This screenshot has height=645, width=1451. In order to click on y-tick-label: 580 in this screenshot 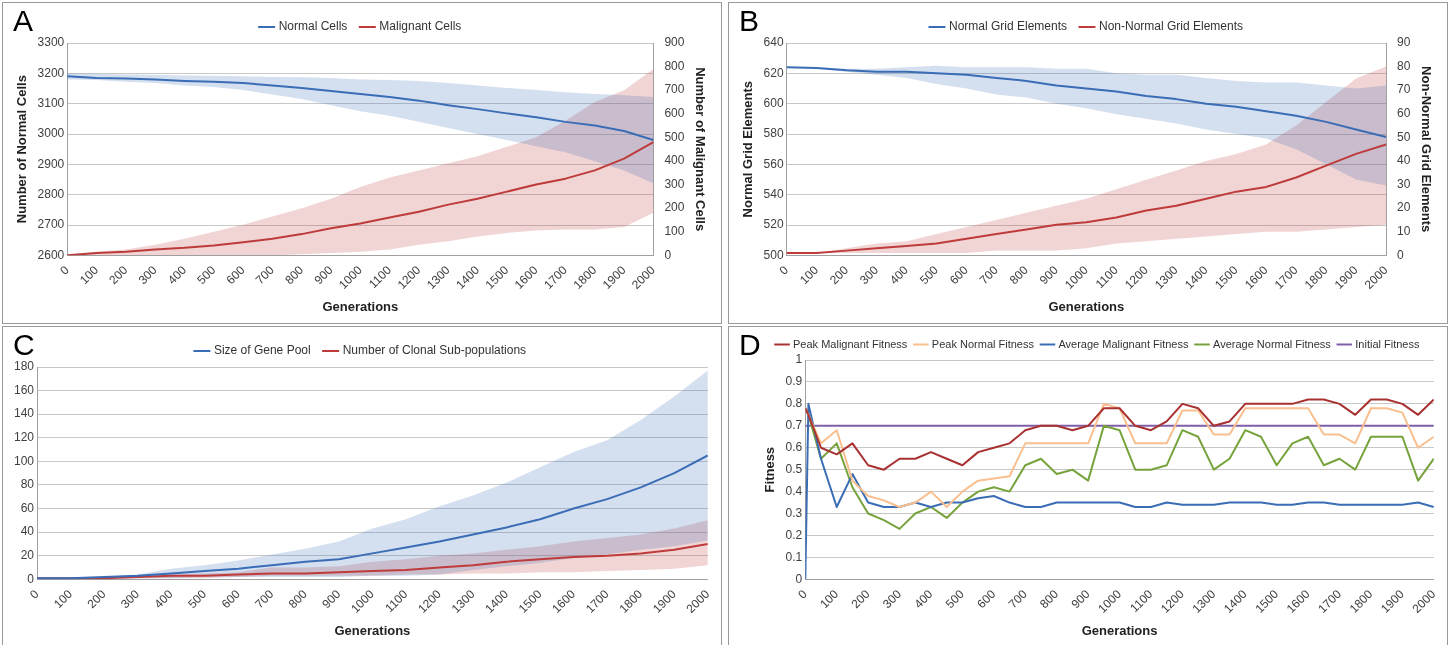, I will do `click(773, 133)`.